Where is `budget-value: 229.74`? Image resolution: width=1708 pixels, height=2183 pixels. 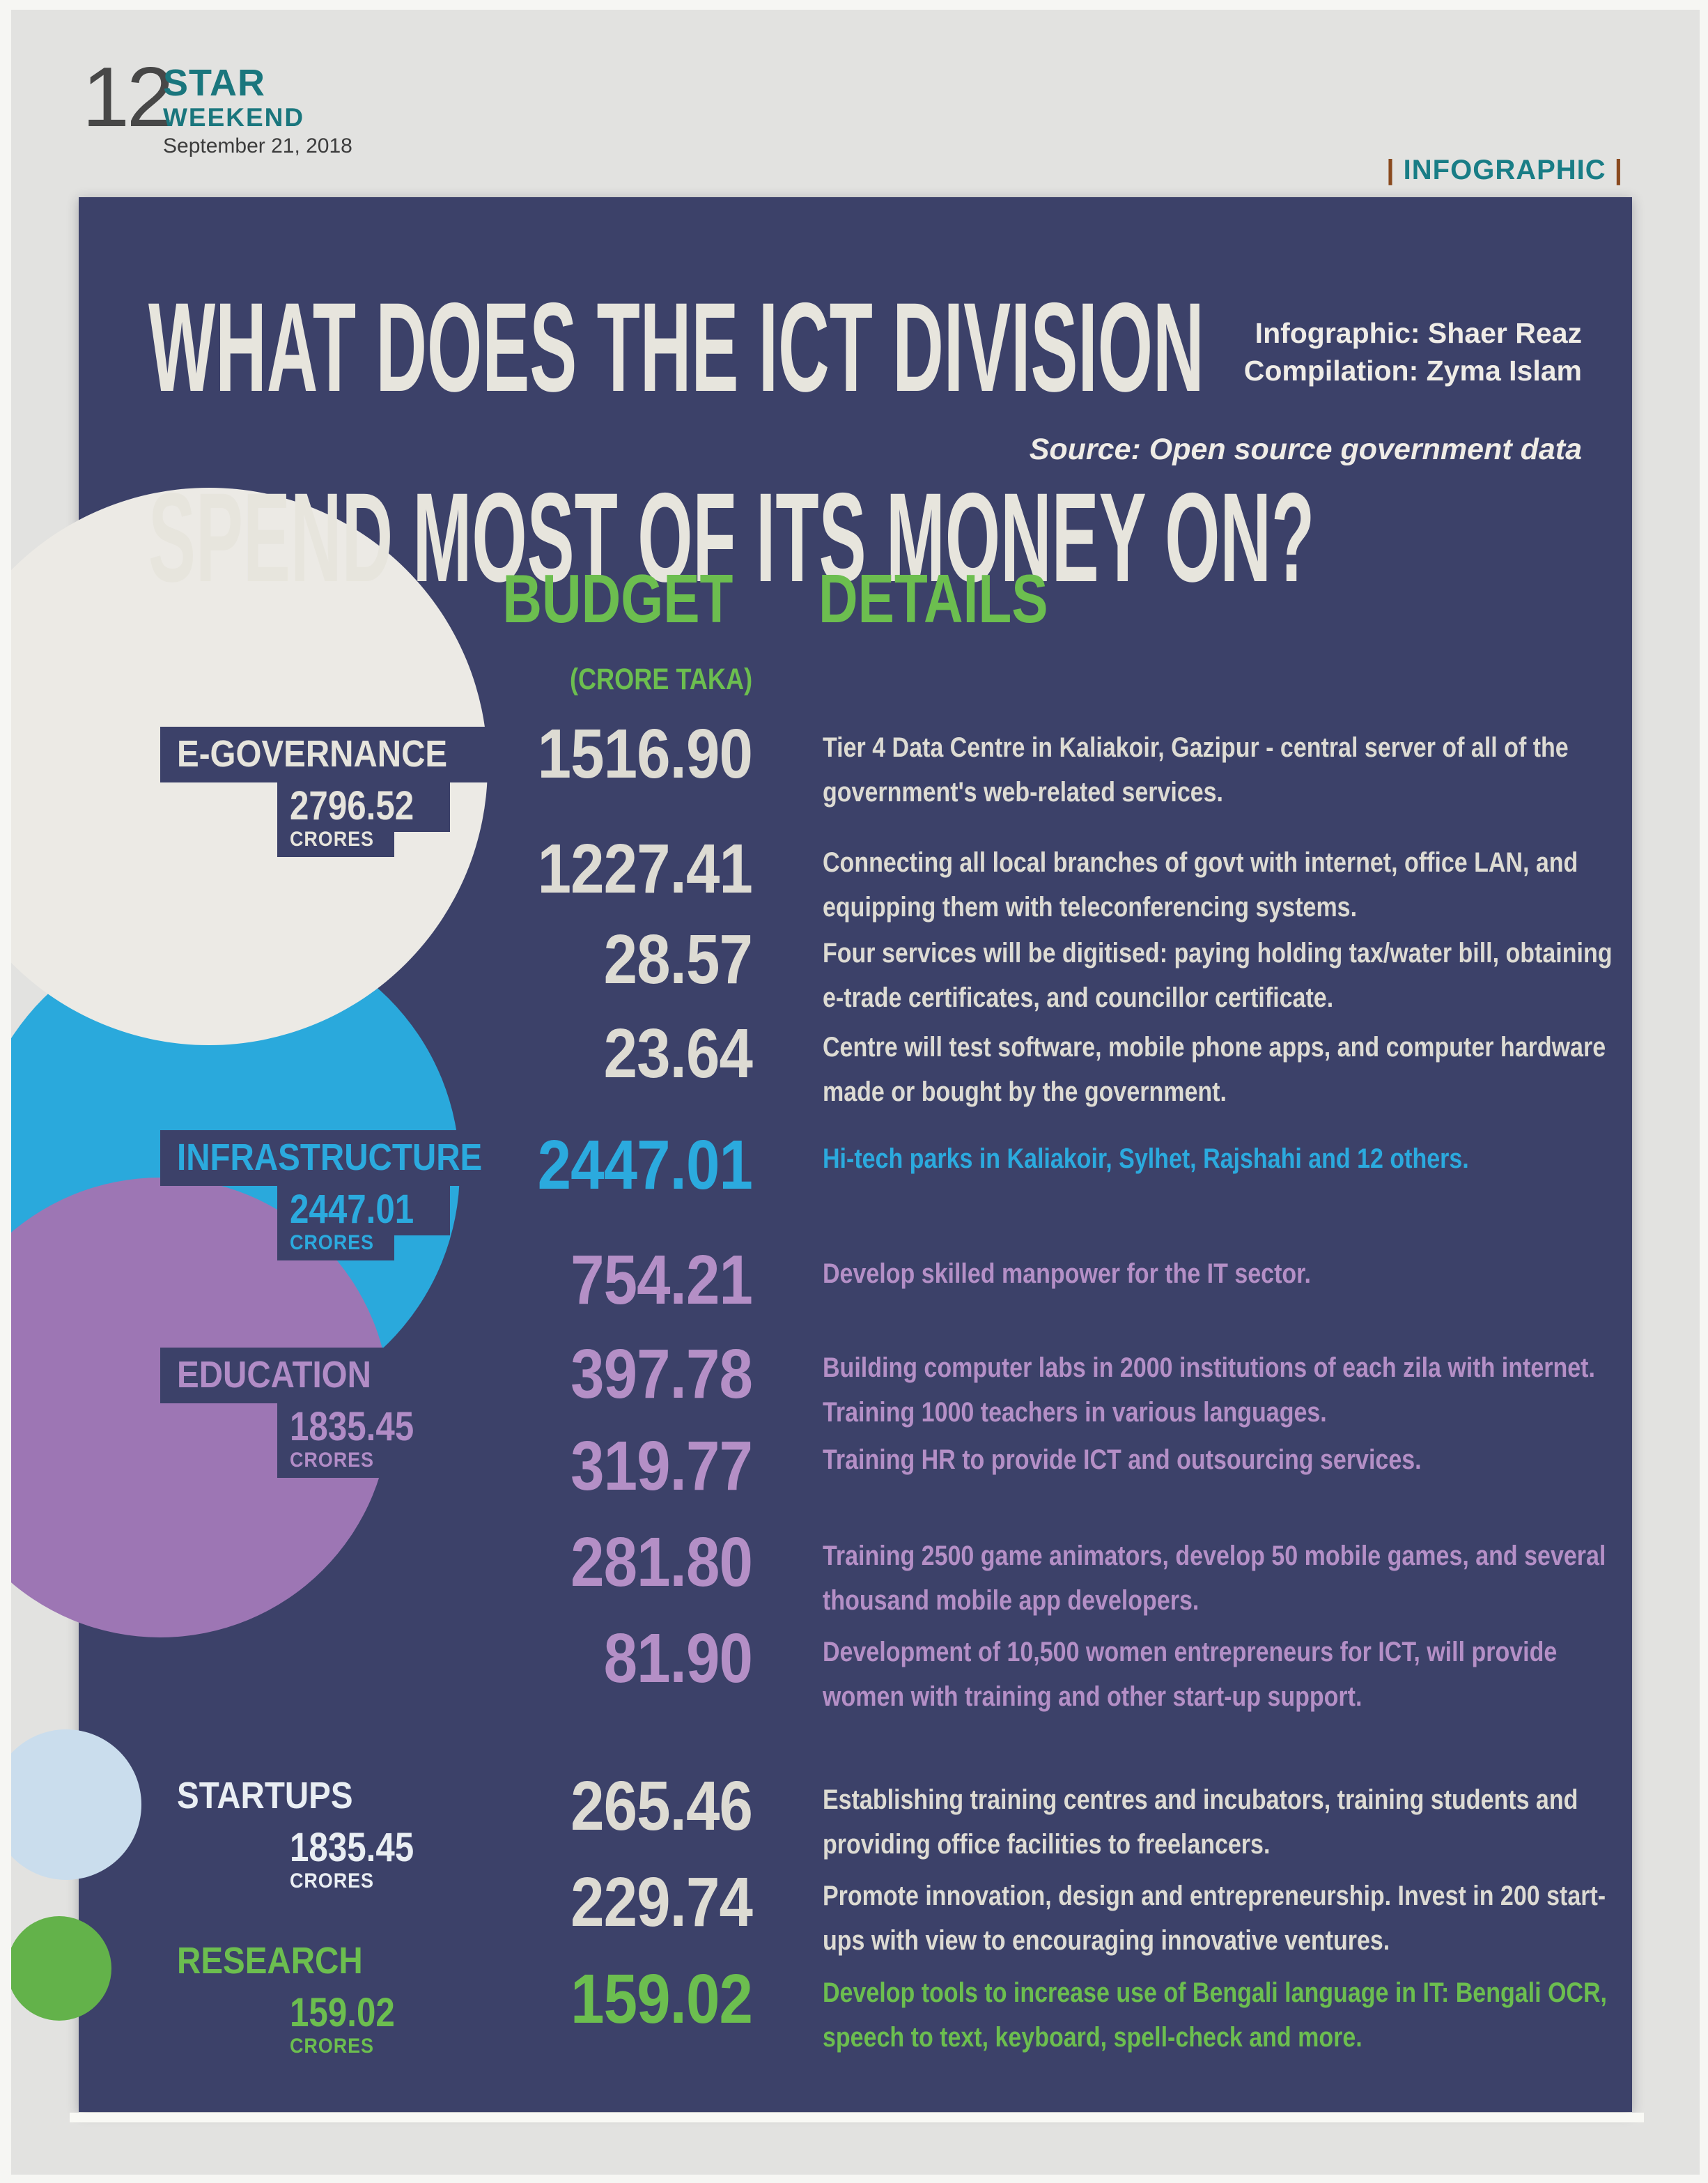
budget-value: 229.74 is located at coordinates (662, 1902).